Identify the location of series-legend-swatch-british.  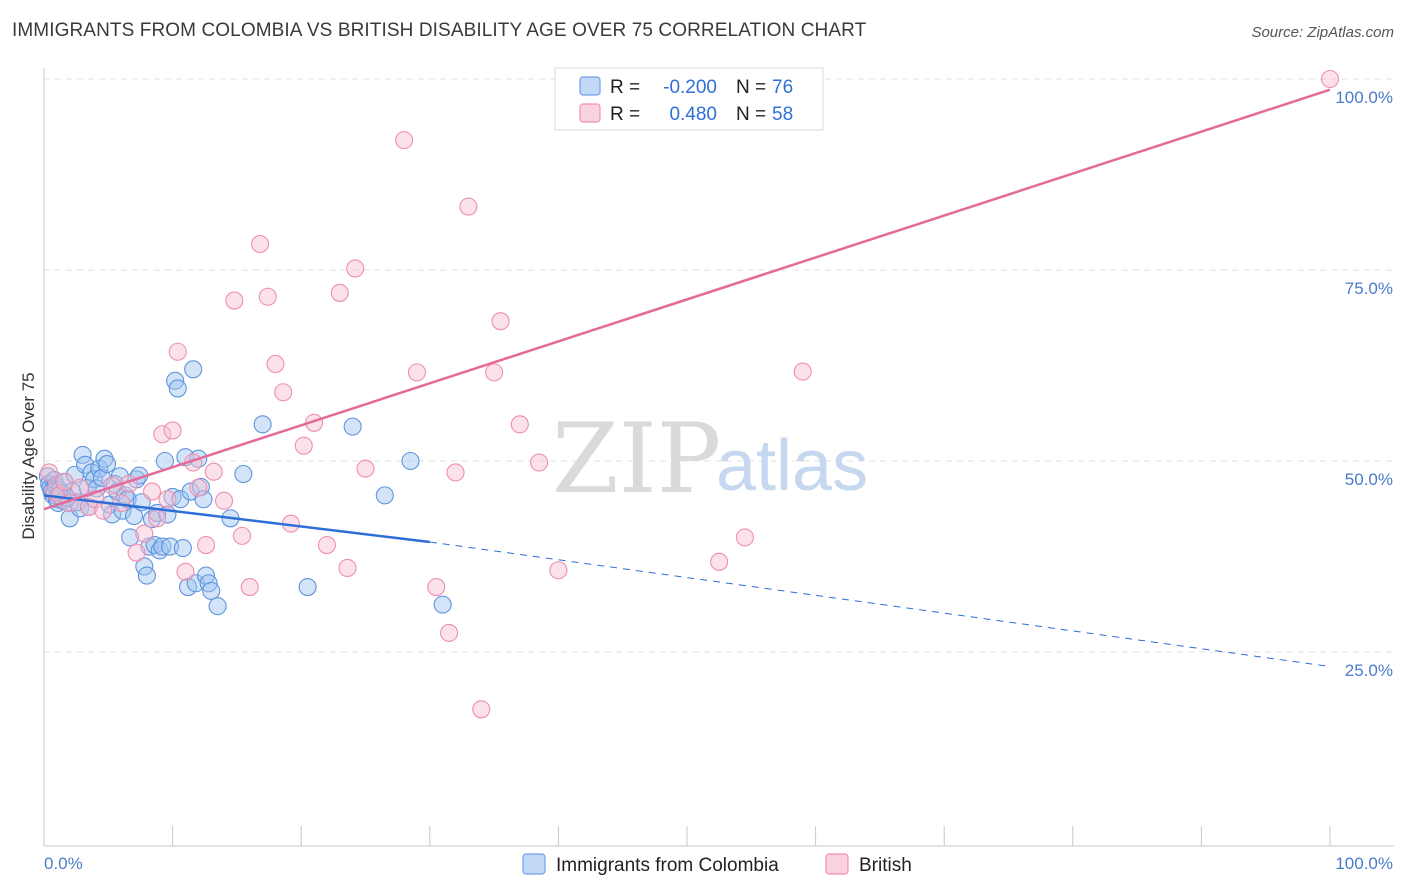
(837, 864).